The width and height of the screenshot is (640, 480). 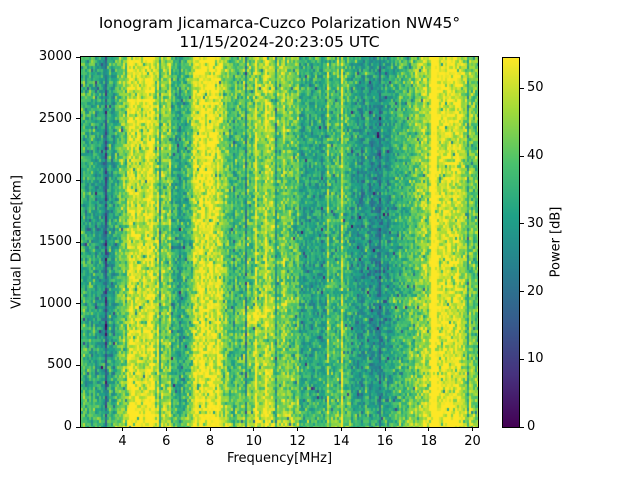 What do you see at coordinates (535, 156) in the screenshot?
I see `colorbar-tick-label: 40` at bounding box center [535, 156].